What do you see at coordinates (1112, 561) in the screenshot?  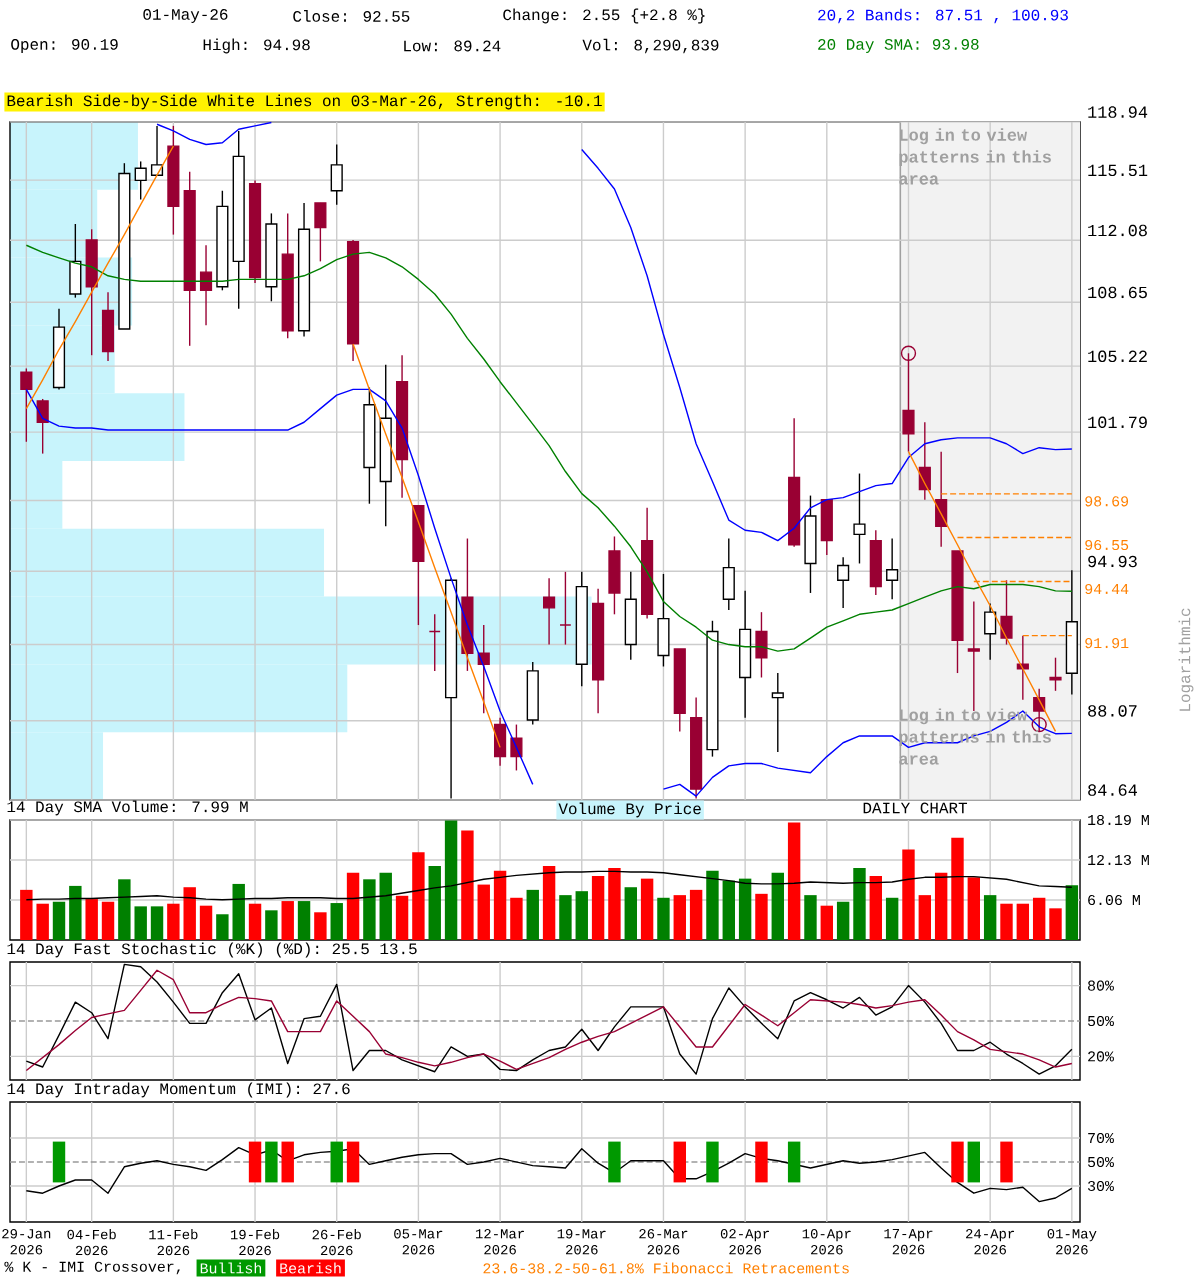 I see `y-tick-label: 94.93` at bounding box center [1112, 561].